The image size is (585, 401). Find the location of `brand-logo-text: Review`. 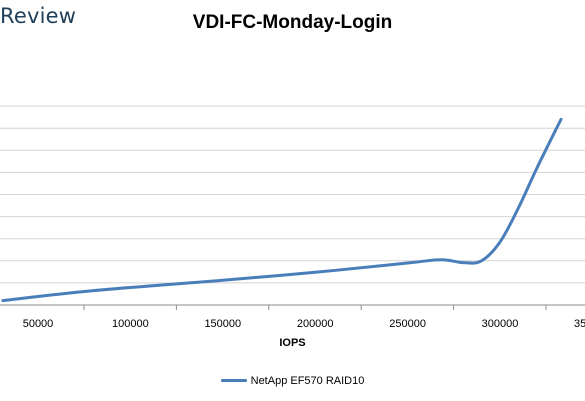

brand-logo-text: Review is located at coordinates (38, 16).